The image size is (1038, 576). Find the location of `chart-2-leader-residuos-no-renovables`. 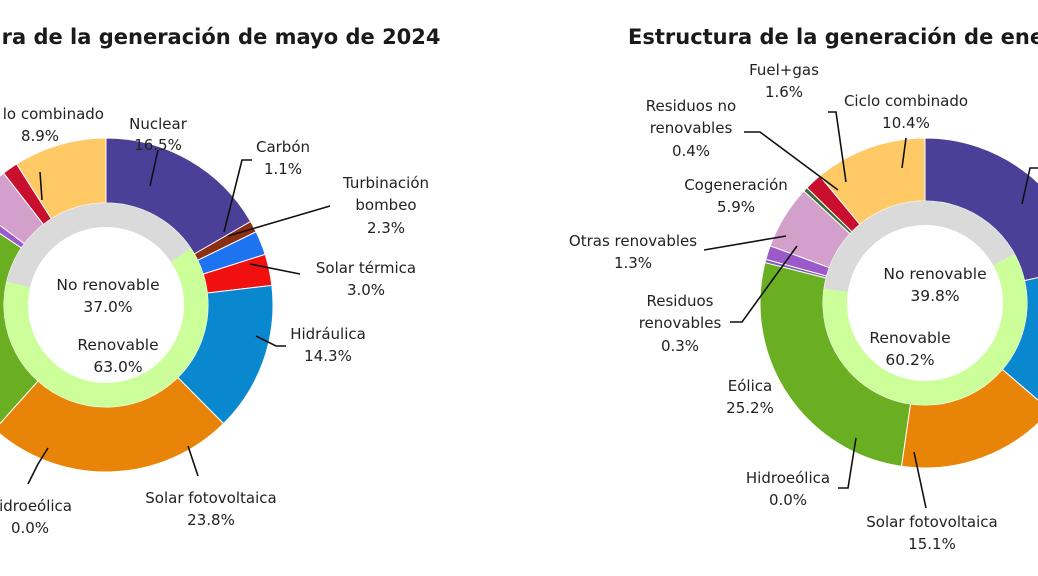

chart-2-leader-residuos-no-renovables is located at coordinates (791, 161).